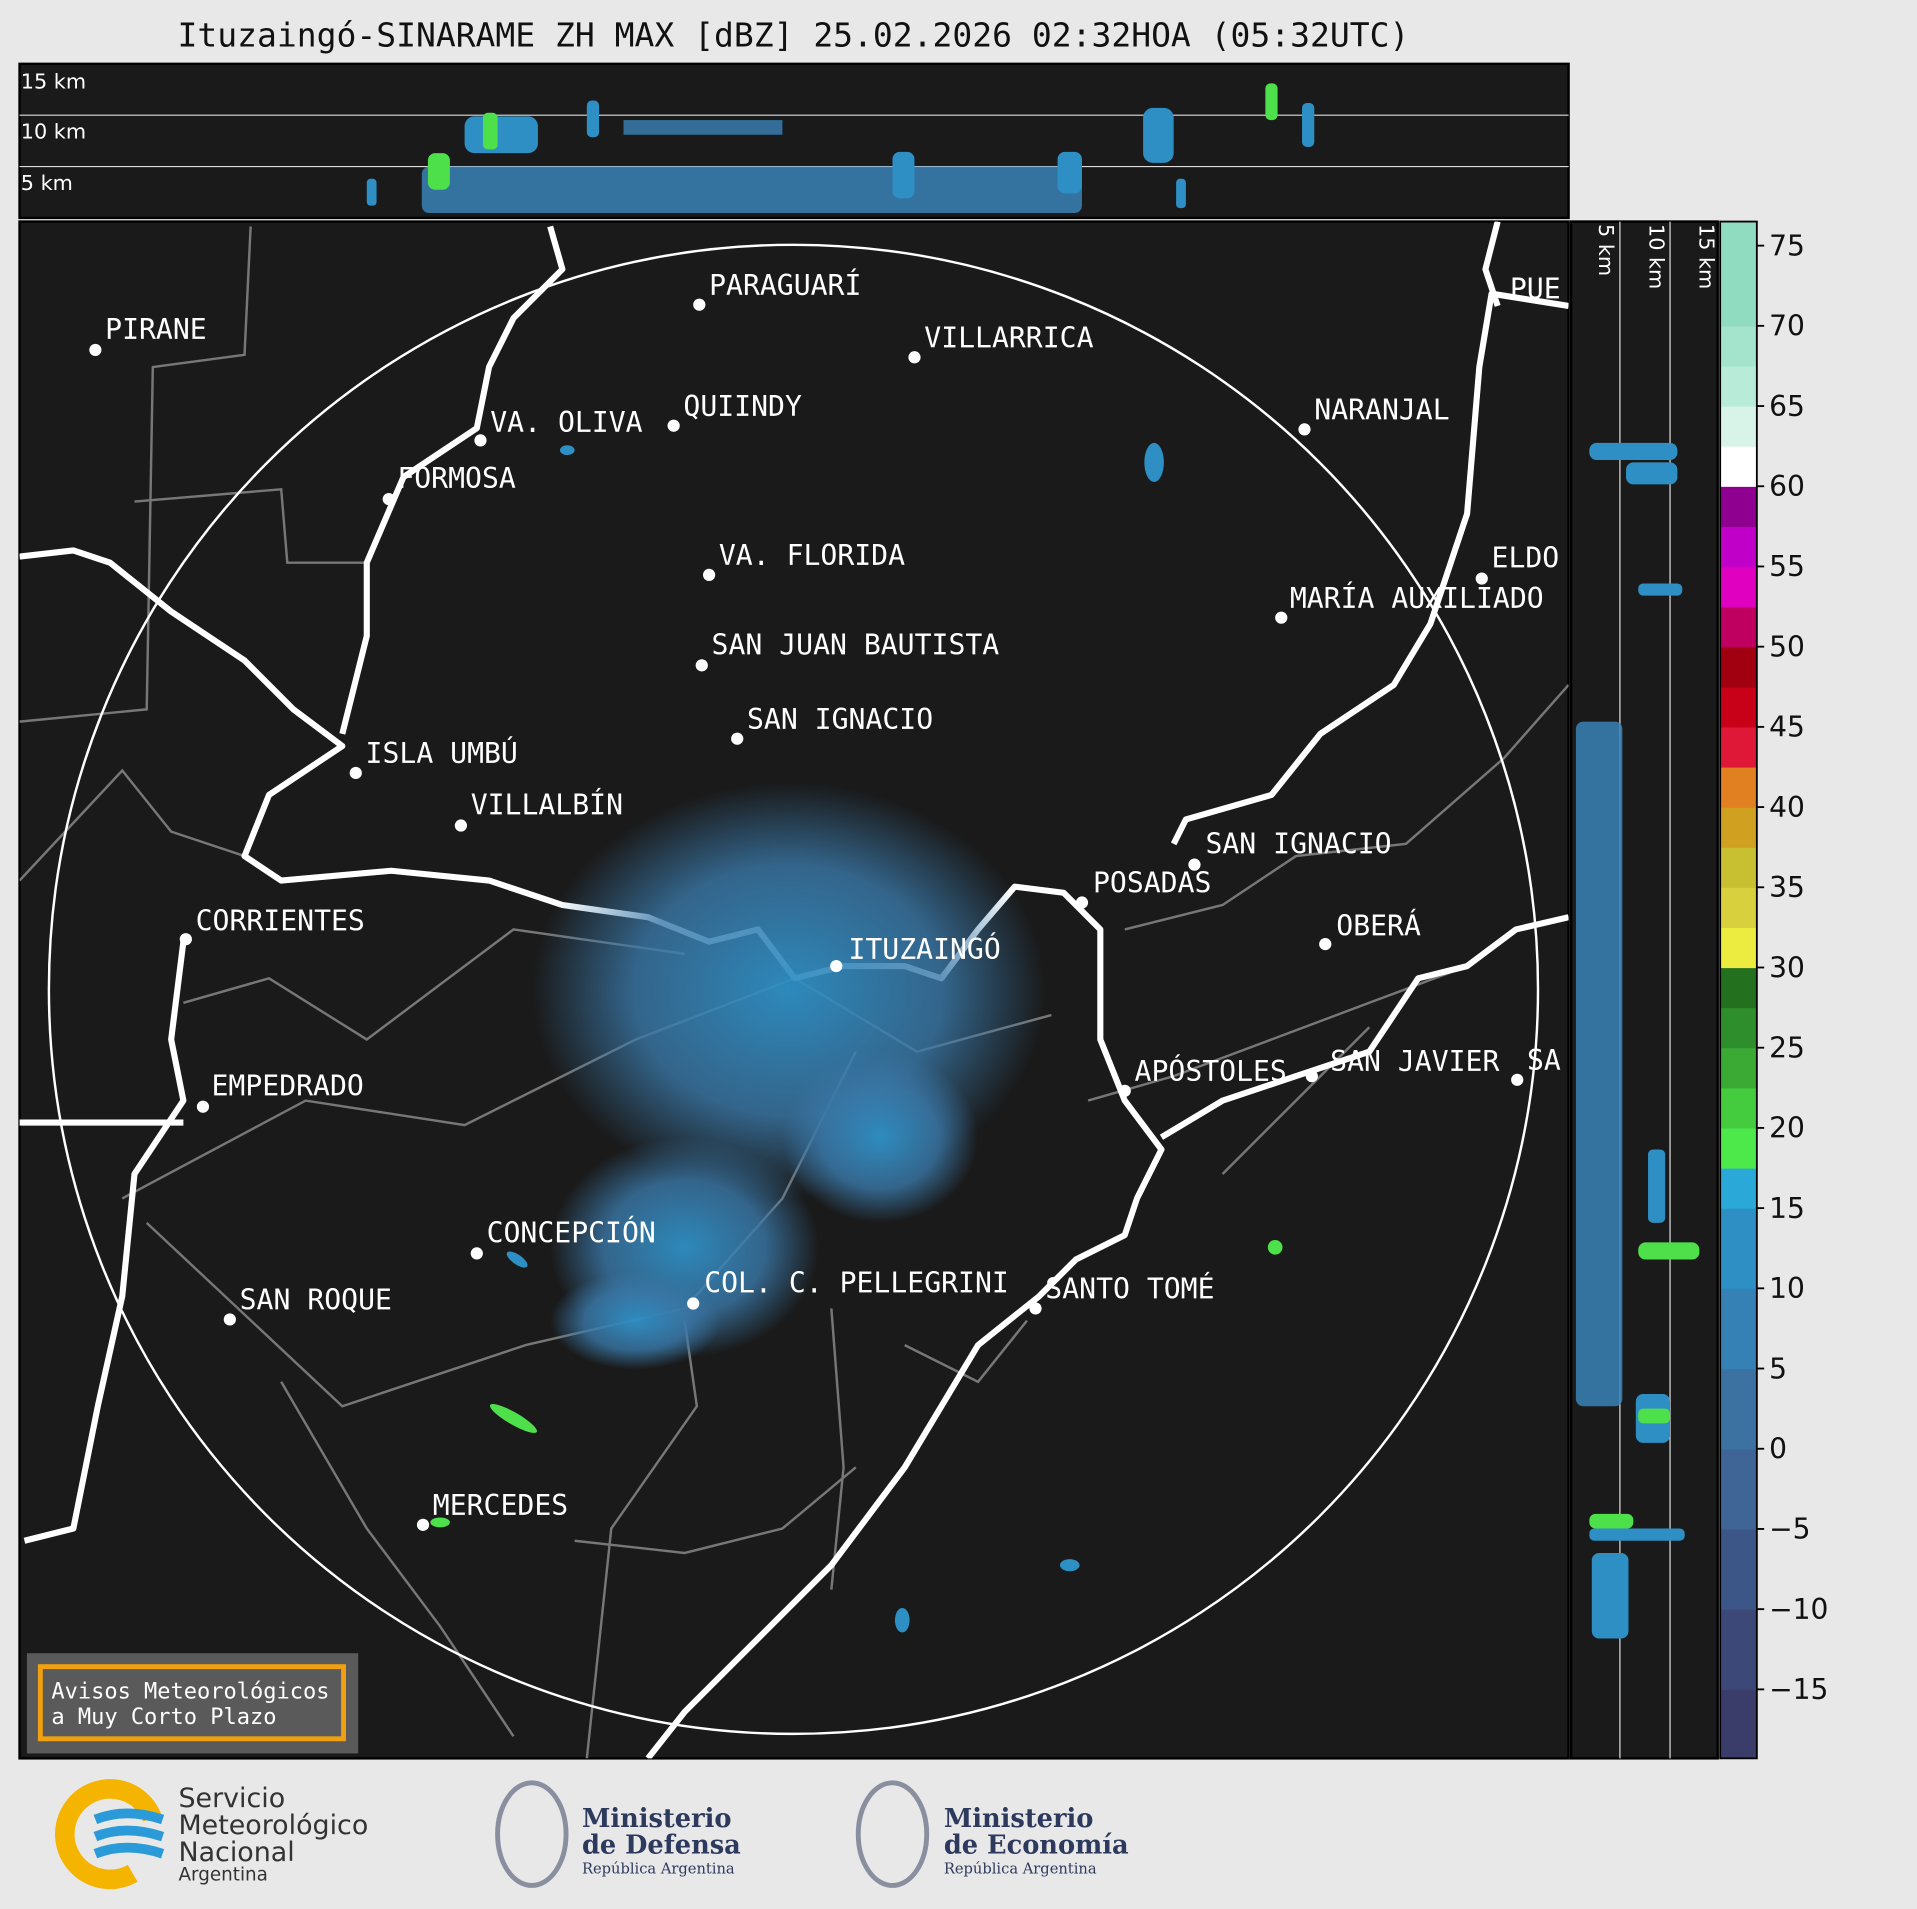 This screenshot has height=1909, width=1917. I want to click on city-label: QUIINDY, so click(742, 406).